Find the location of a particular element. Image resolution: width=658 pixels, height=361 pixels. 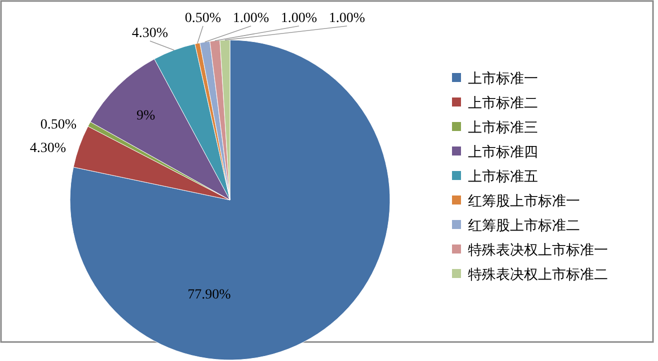

legend-label: 上市标准三 is located at coordinates (503, 127).